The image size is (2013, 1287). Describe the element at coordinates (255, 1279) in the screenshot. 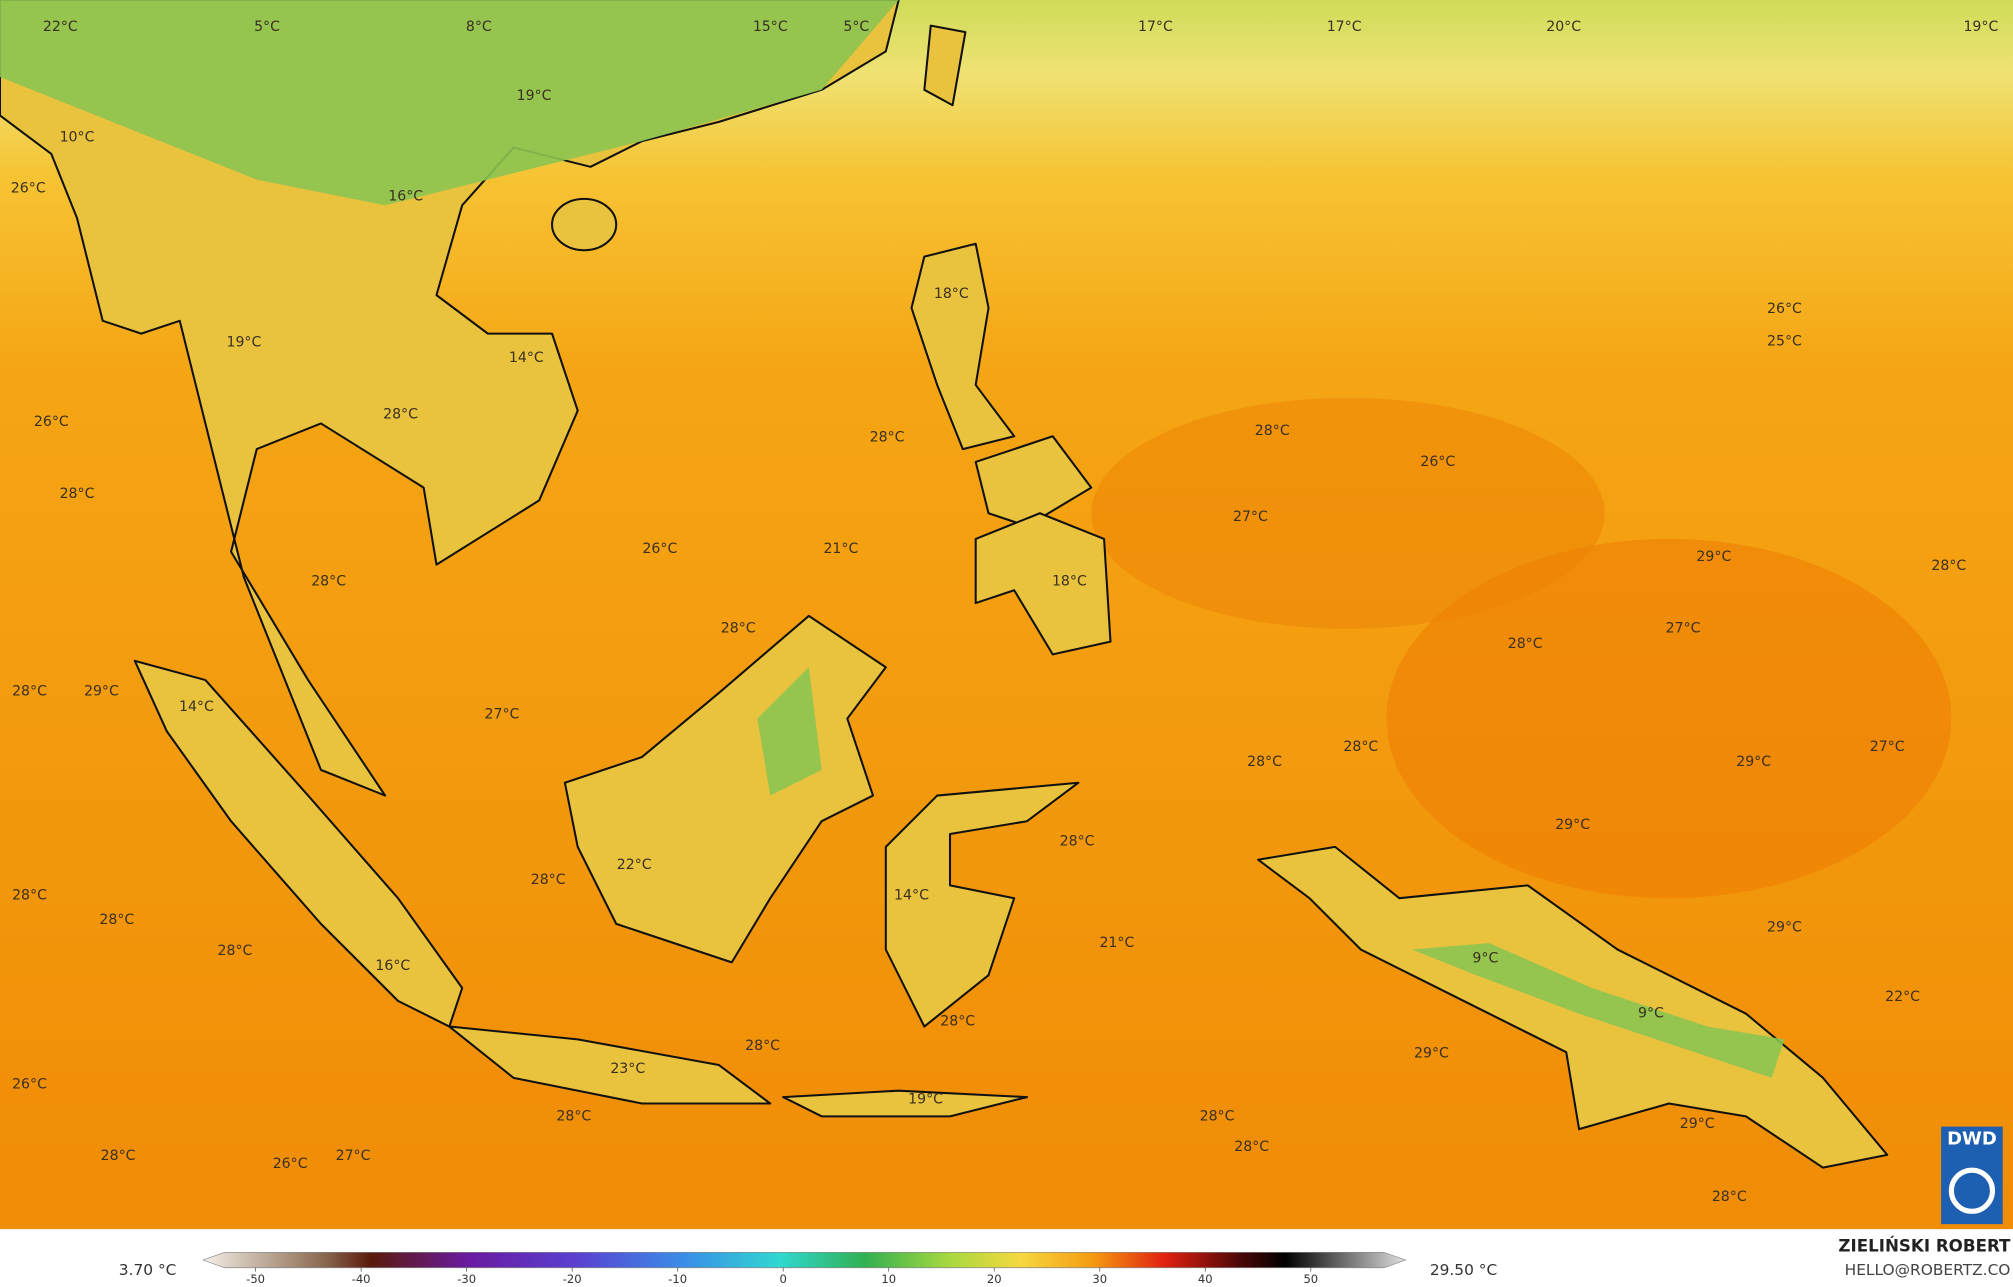

I see `colorbar-tick-label: -50` at that location.